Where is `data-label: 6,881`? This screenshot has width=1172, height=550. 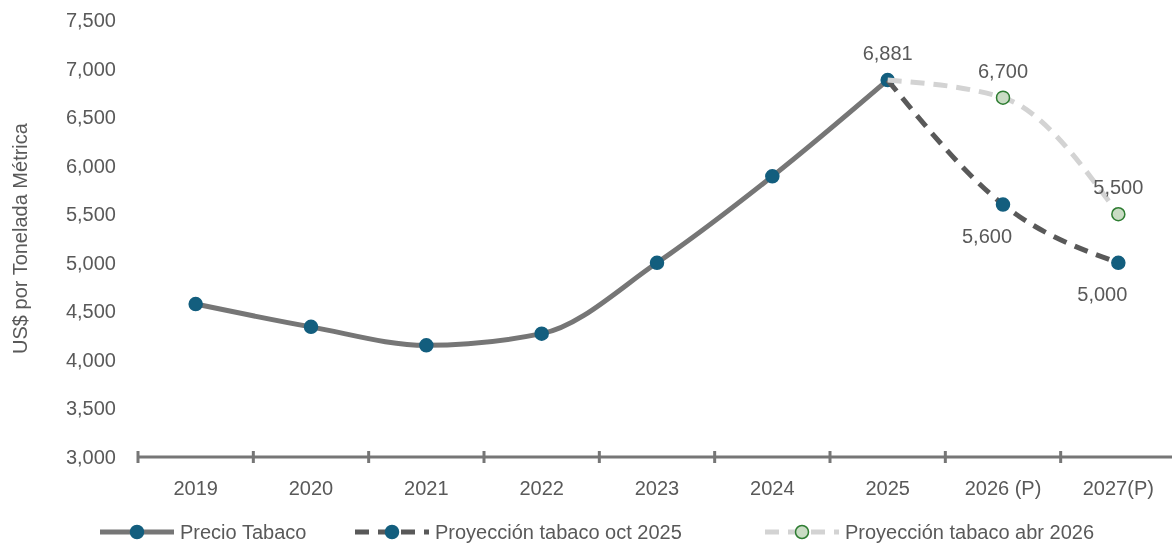 data-label: 6,881 is located at coordinates (887, 53).